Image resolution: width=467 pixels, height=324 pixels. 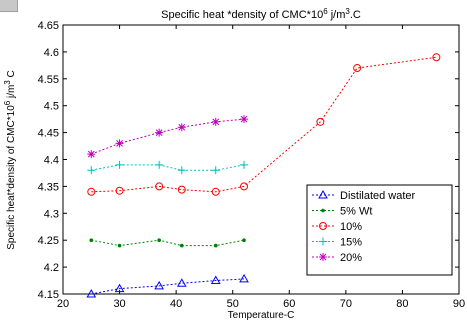 What do you see at coordinates (233, 304) in the screenshot?
I see `x-tick-label: 50` at bounding box center [233, 304].